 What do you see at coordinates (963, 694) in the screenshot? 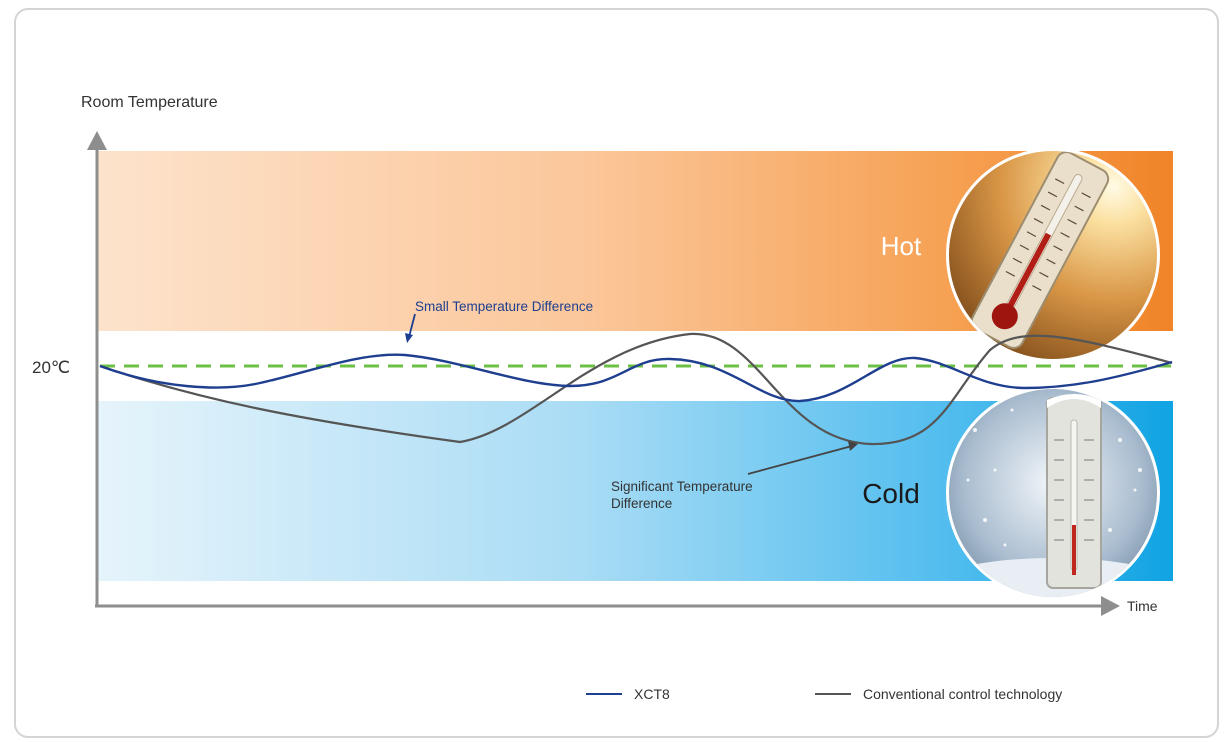
I see `legend-label-conventional: Conventional control technology` at bounding box center [963, 694].